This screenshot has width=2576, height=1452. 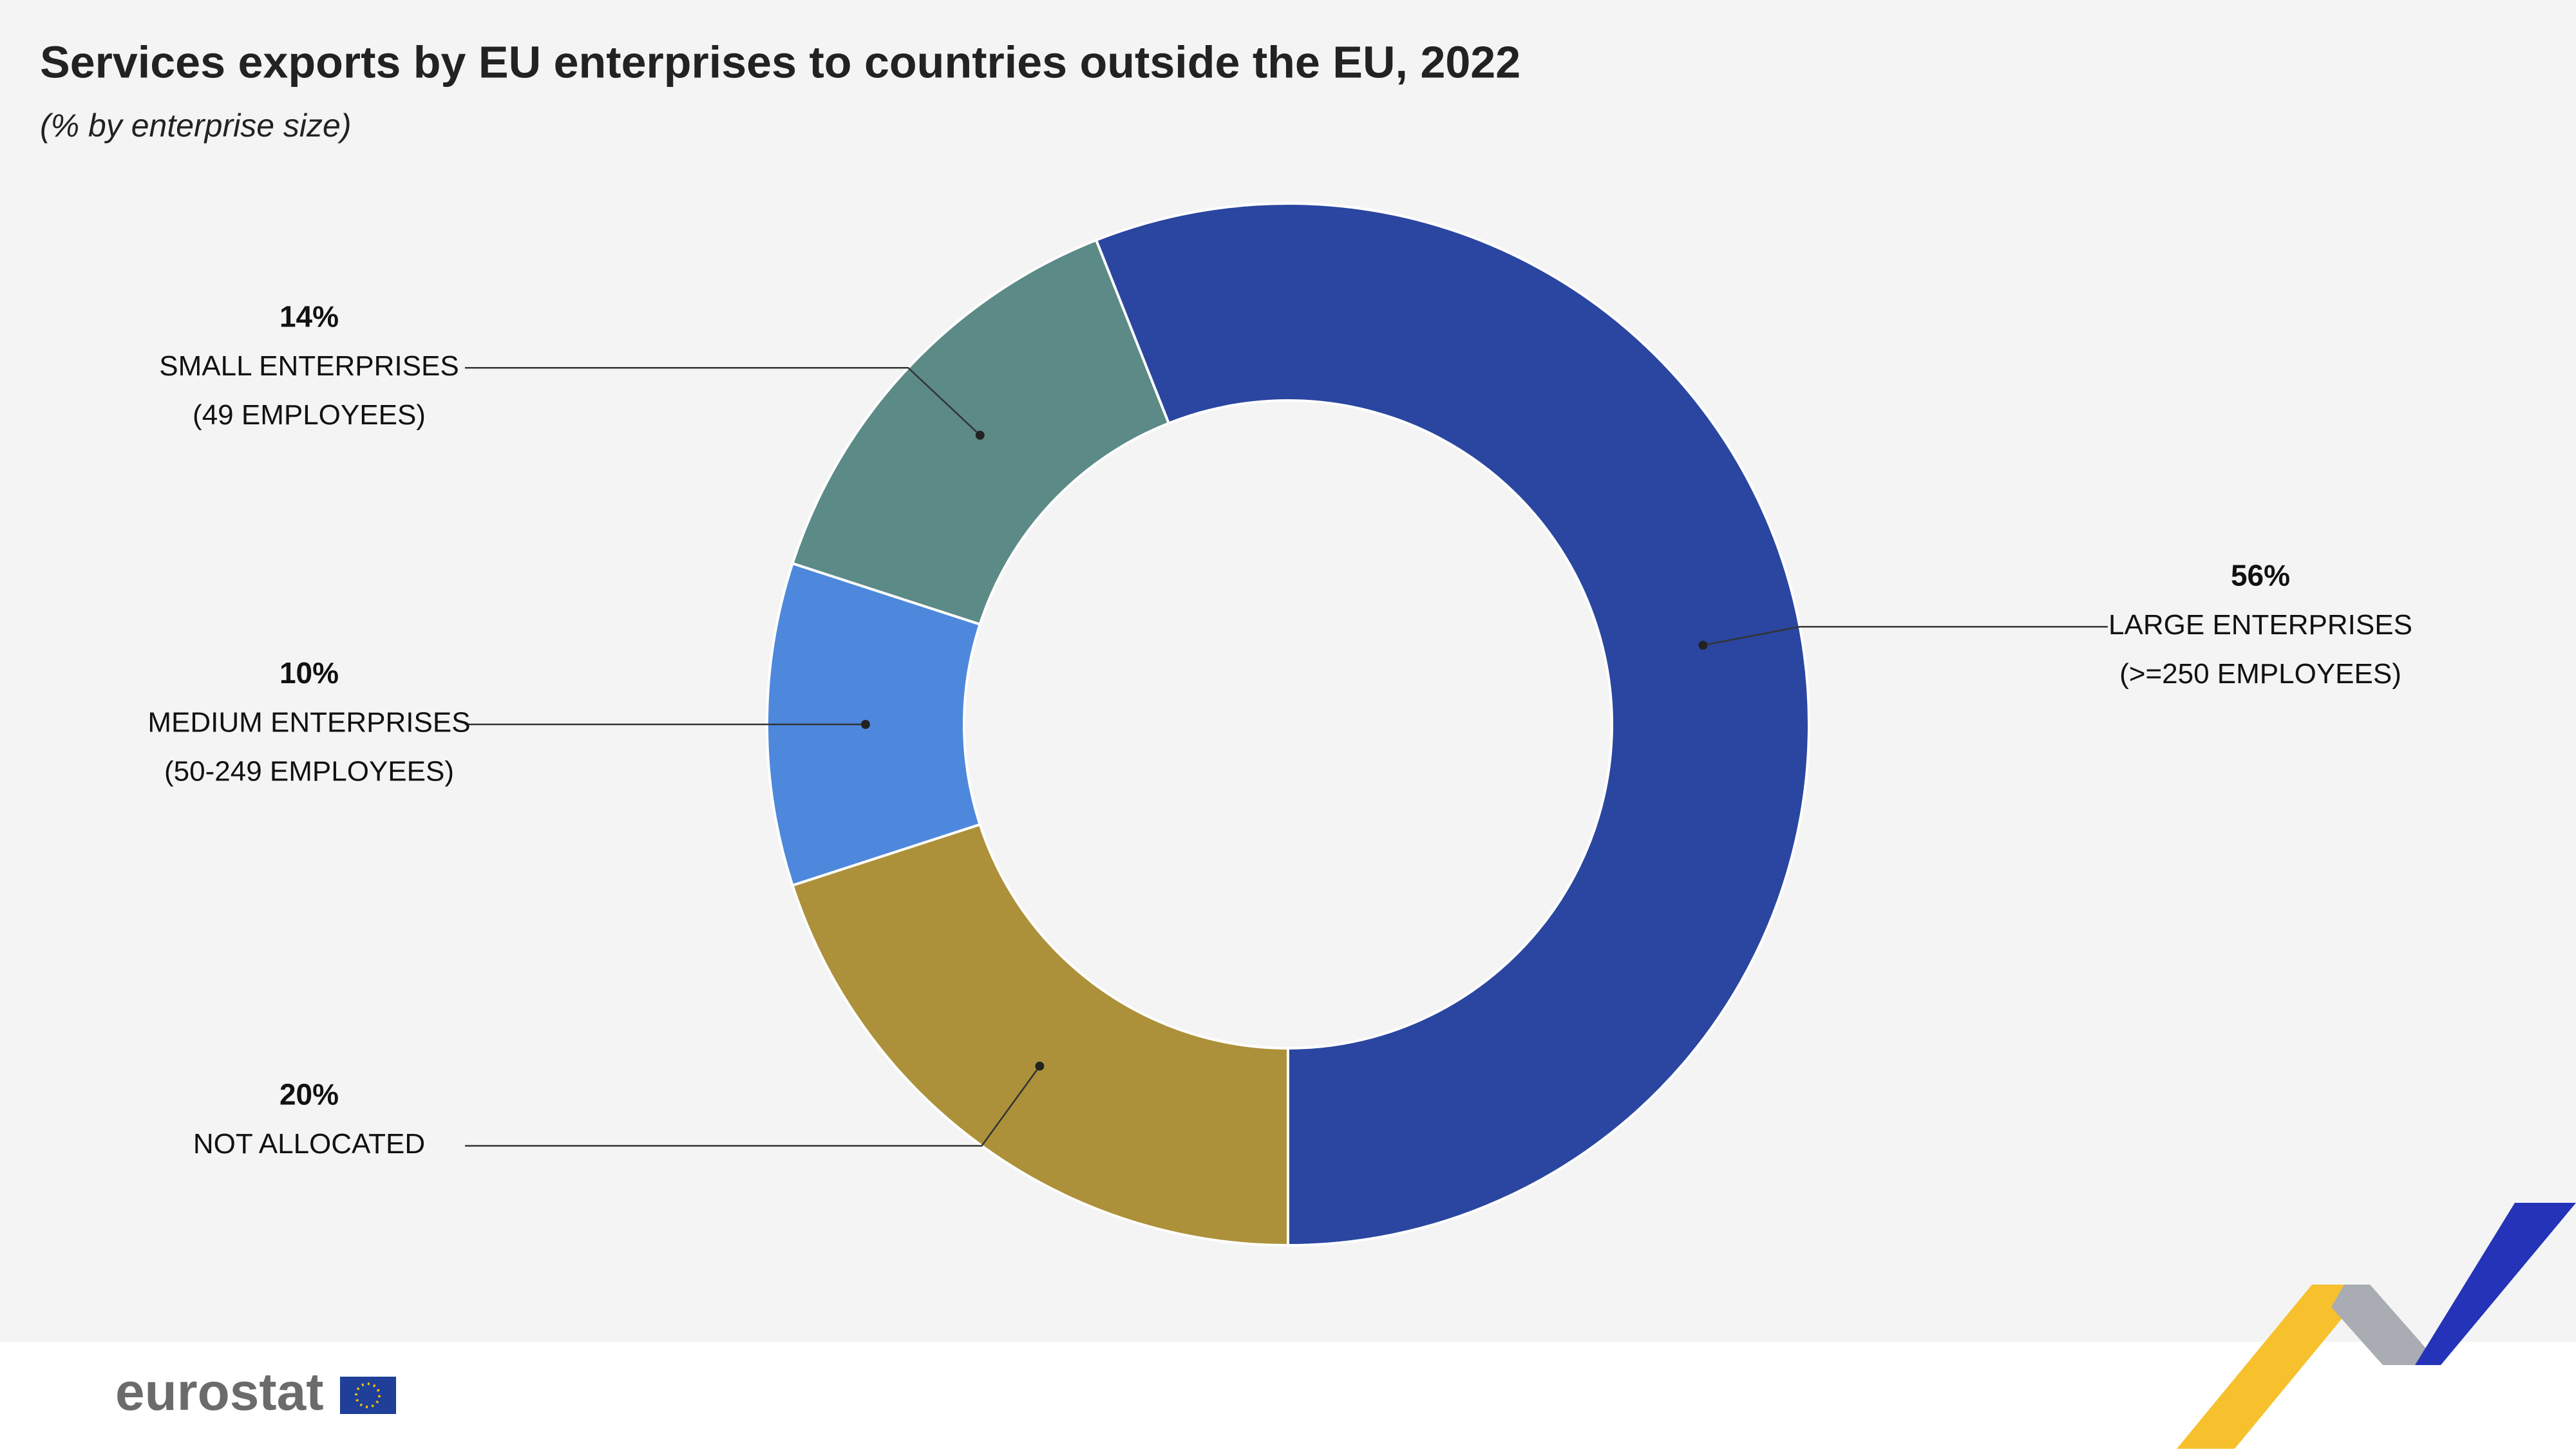 I want to click on value-label: 20%, so click(x=309, y=1094).